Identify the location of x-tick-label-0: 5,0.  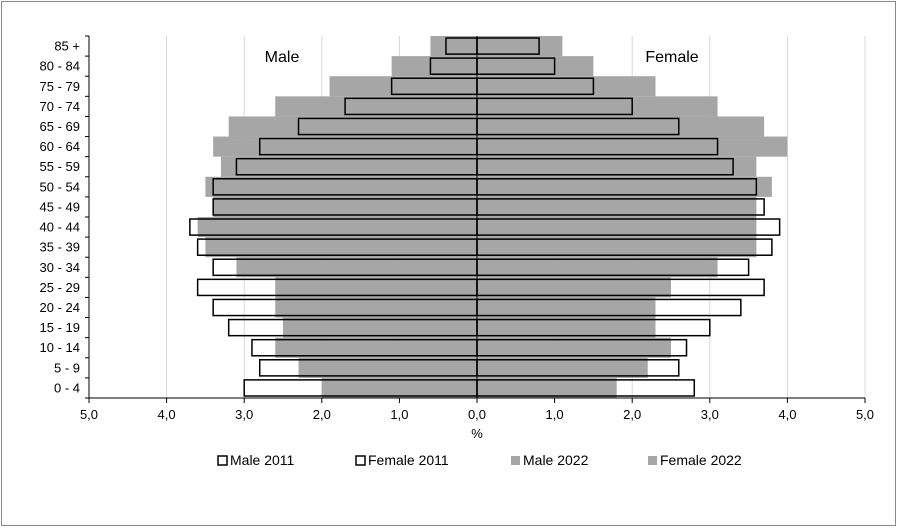
(89, 414).